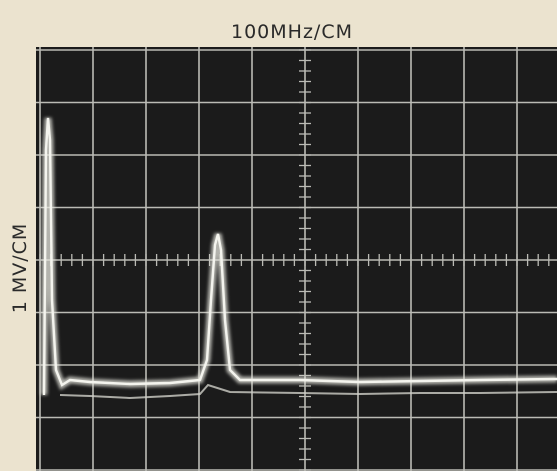 The height and width of the screenshot is (471, 557). What do you see at coordinates (308, 391) in the screenshot?
I see `trace-line-lower` at bounding box center [308, 391].